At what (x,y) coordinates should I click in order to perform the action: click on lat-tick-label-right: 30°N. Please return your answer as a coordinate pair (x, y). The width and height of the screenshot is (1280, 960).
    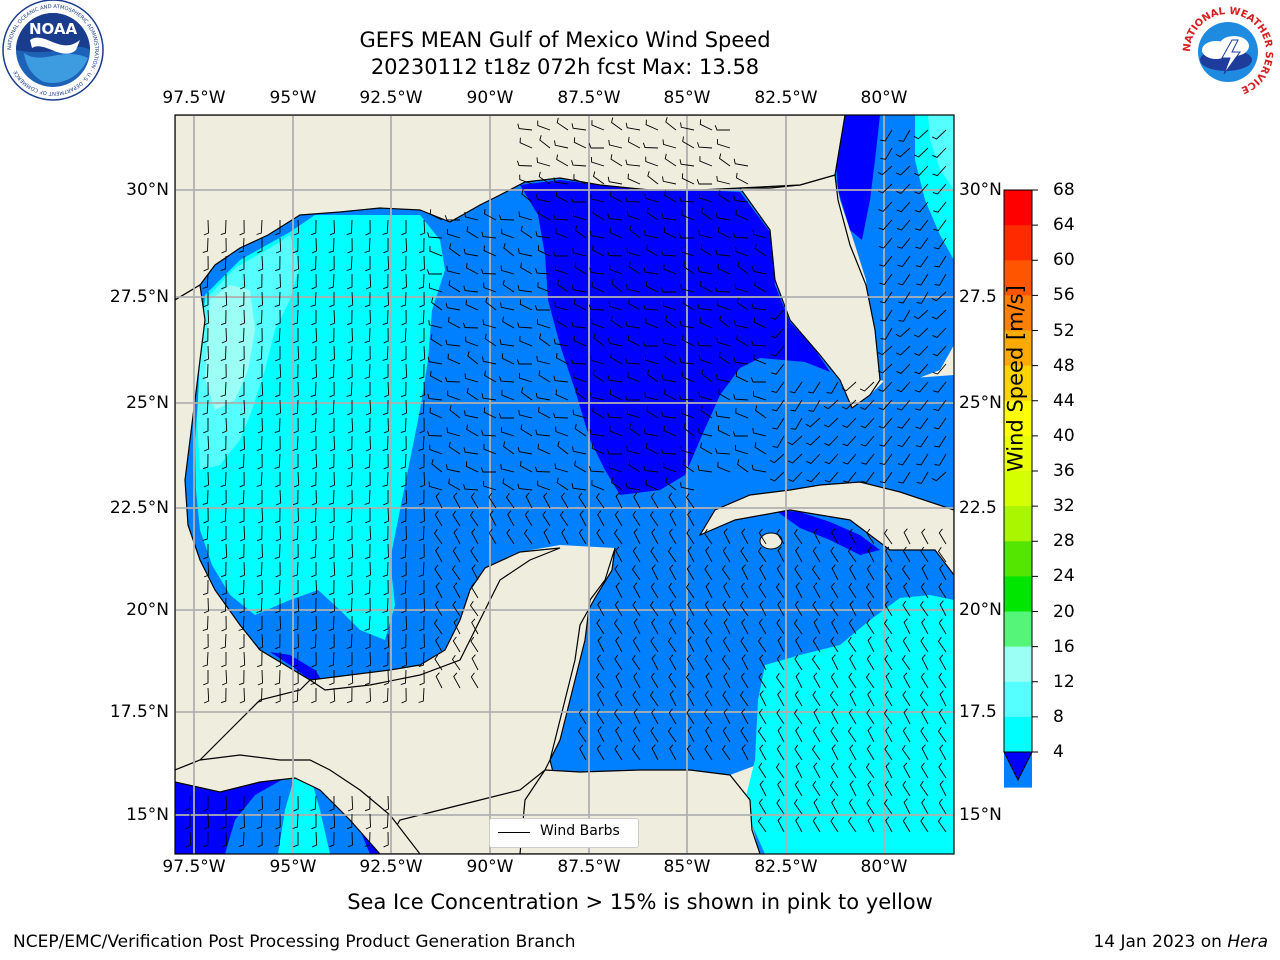
    Looking at the image, I should click on (980, 190).